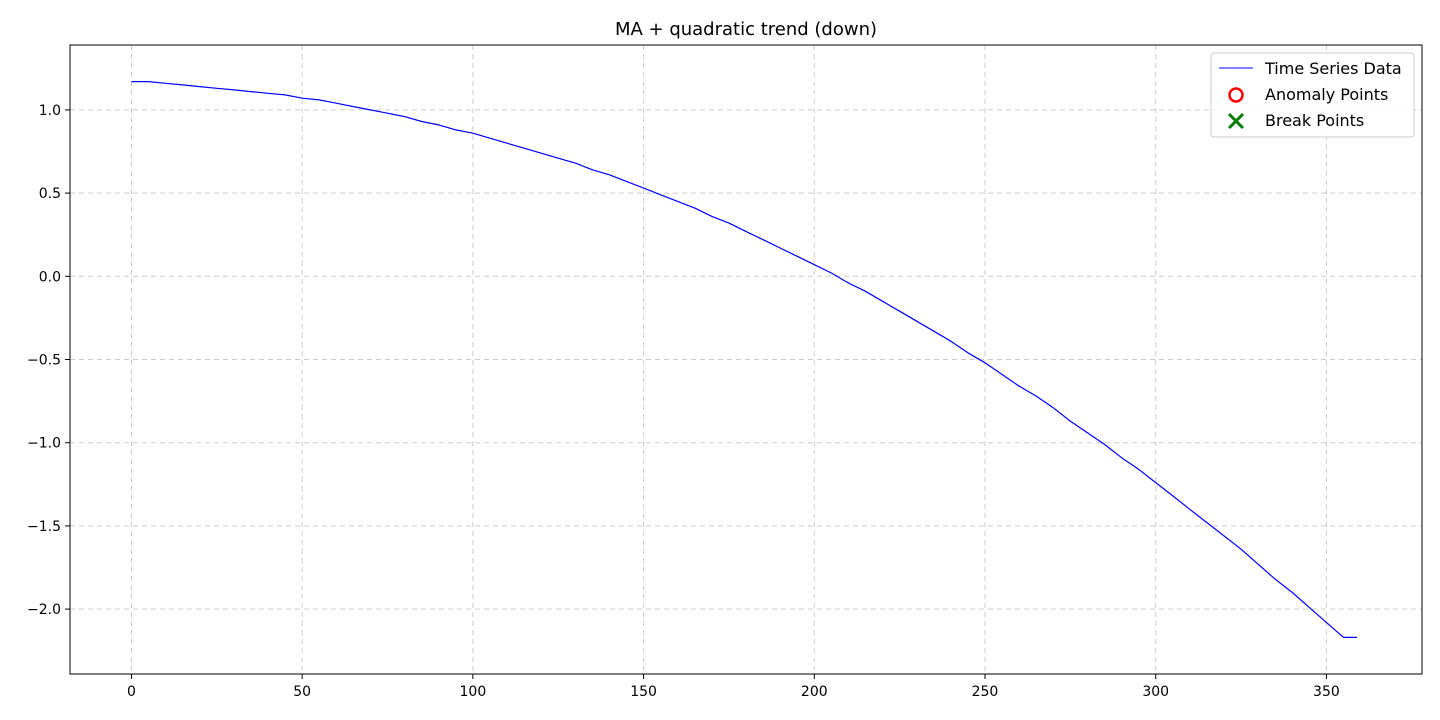 This screenshot has width=1440, height=720. Describe the element at coordinates (1236, 121) in the screenshot. I see `legend-x-marker-icon` at that location.